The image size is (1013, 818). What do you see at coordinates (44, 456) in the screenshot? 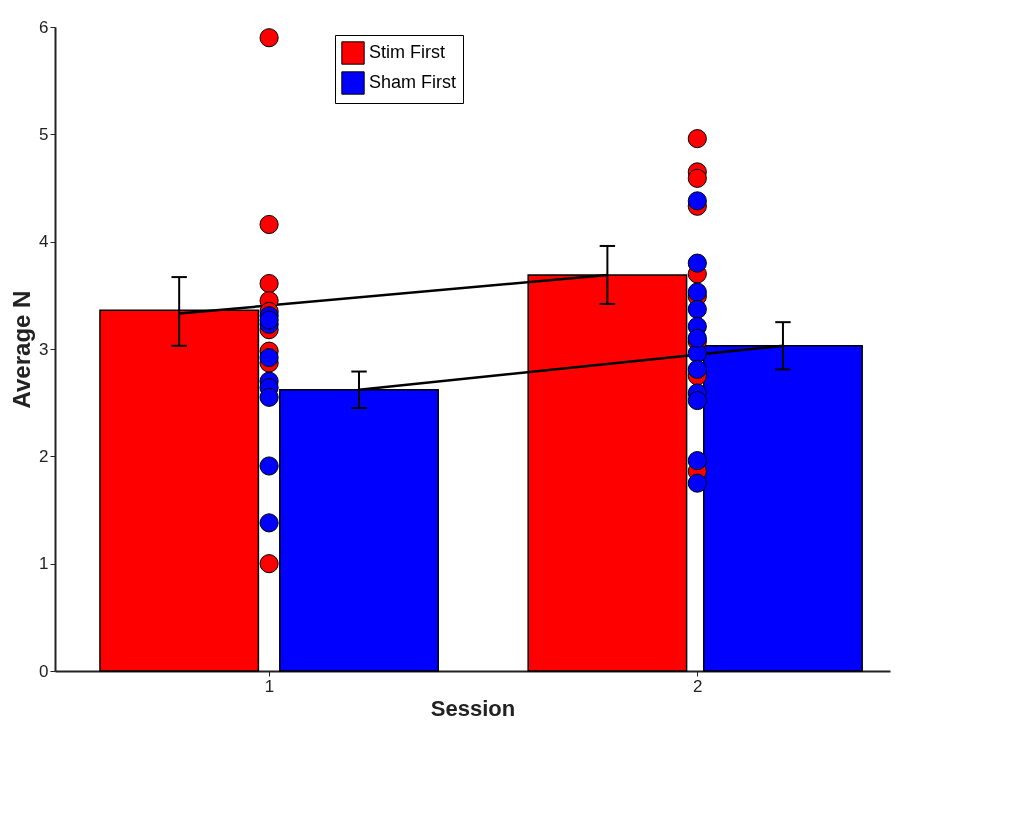
I see `y-tick-label: 2` at bounding box center [44, 456].